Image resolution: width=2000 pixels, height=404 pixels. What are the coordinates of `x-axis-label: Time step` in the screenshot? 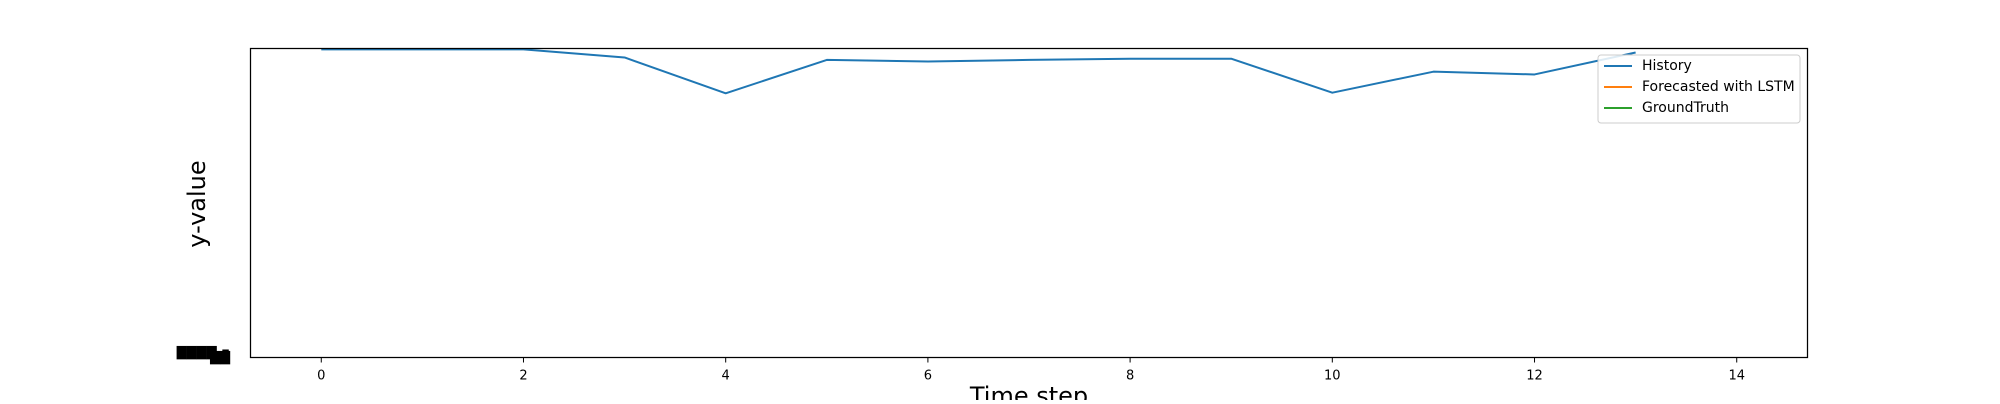 It's located at (1028, 391).